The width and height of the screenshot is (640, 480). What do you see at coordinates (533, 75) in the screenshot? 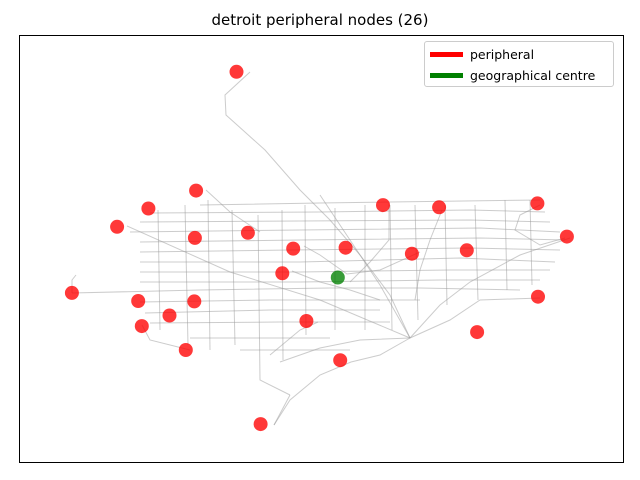
I see `legend-label-geographical-centre: geographical centre` at bounding box center [533, 75].